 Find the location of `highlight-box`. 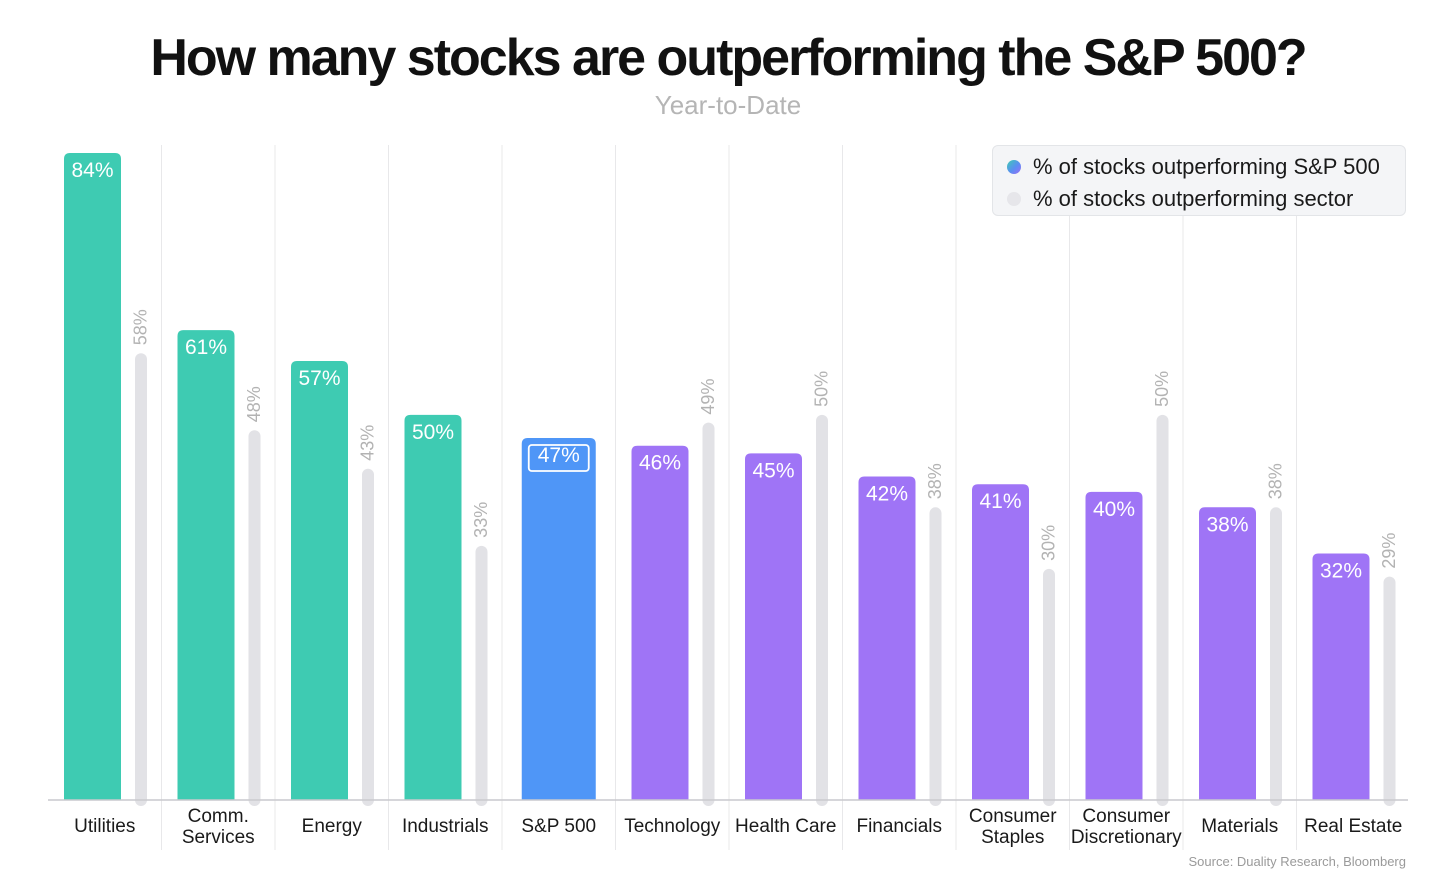

highlight-box is located at coordinates (558, 458).